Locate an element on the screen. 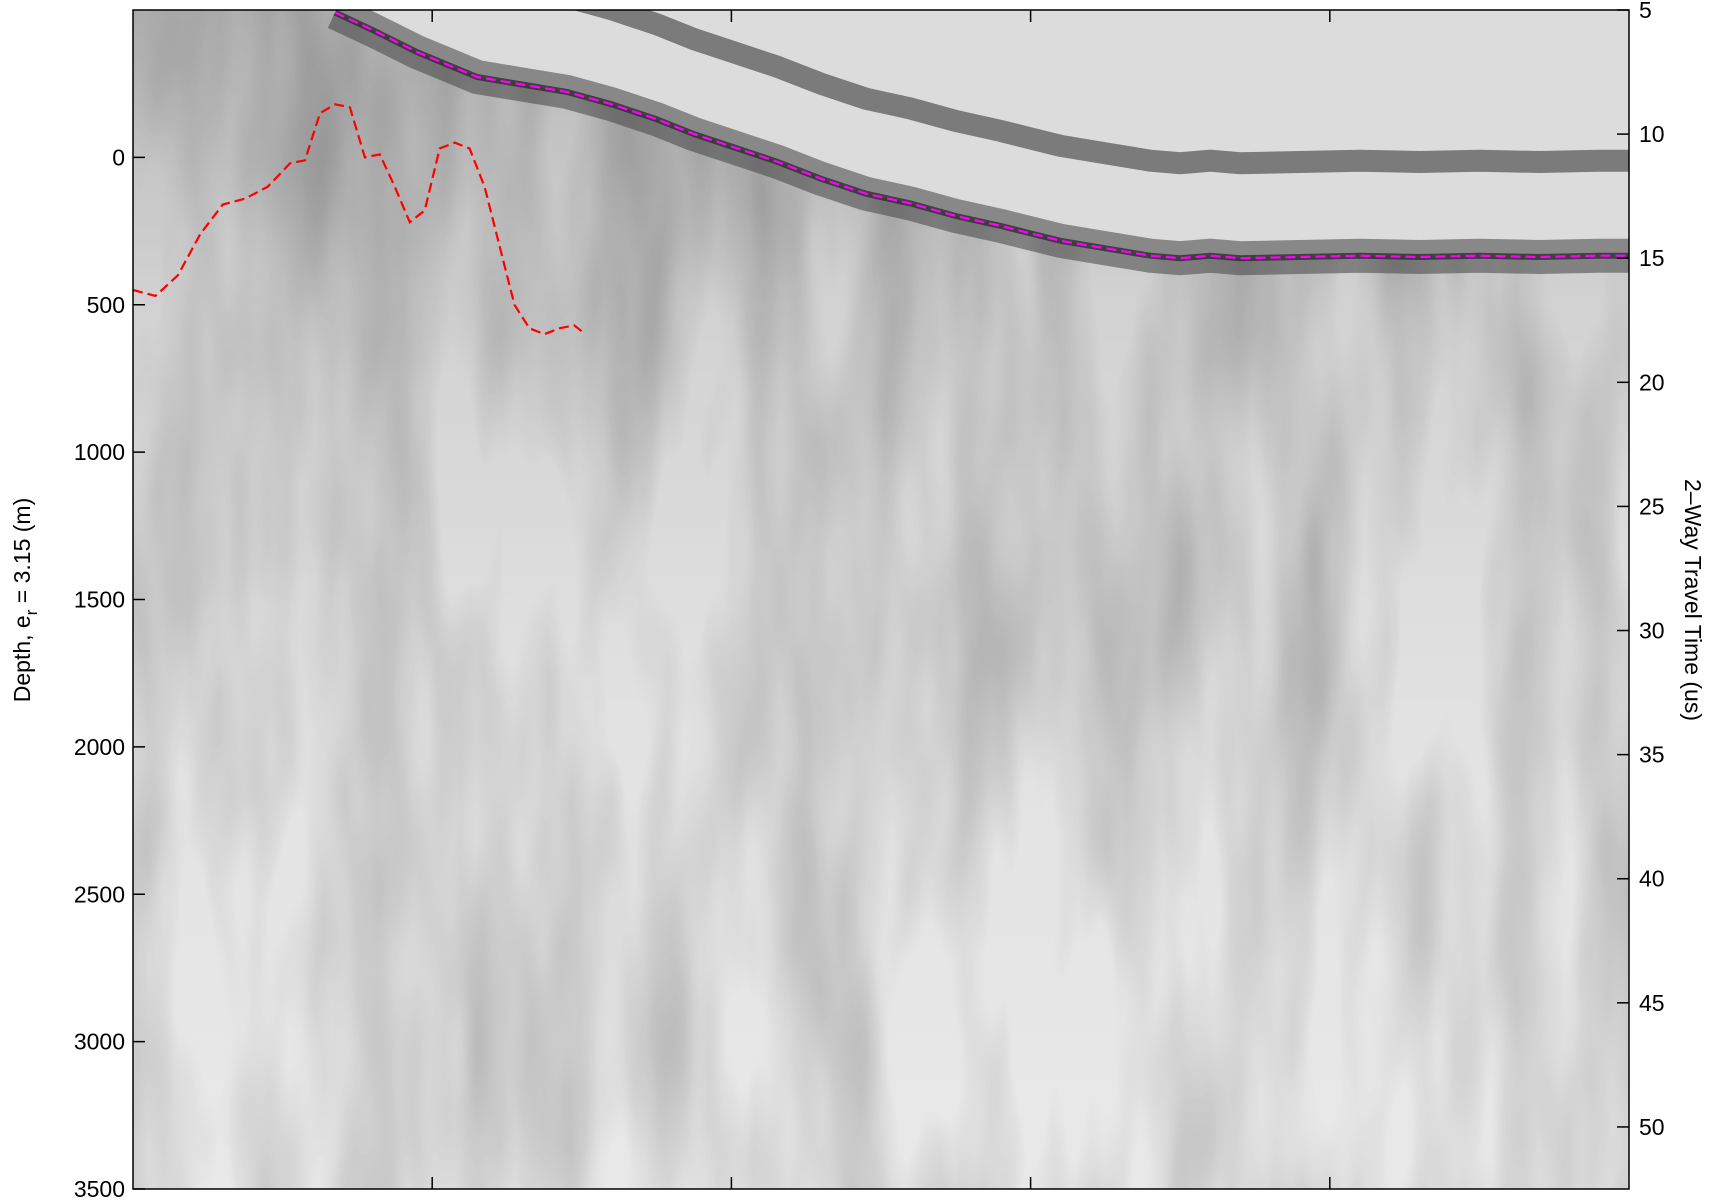 The height and width of the screenshot is (1201, 1715). left-tick-label: 2000 is located at coordinates (99, 747).